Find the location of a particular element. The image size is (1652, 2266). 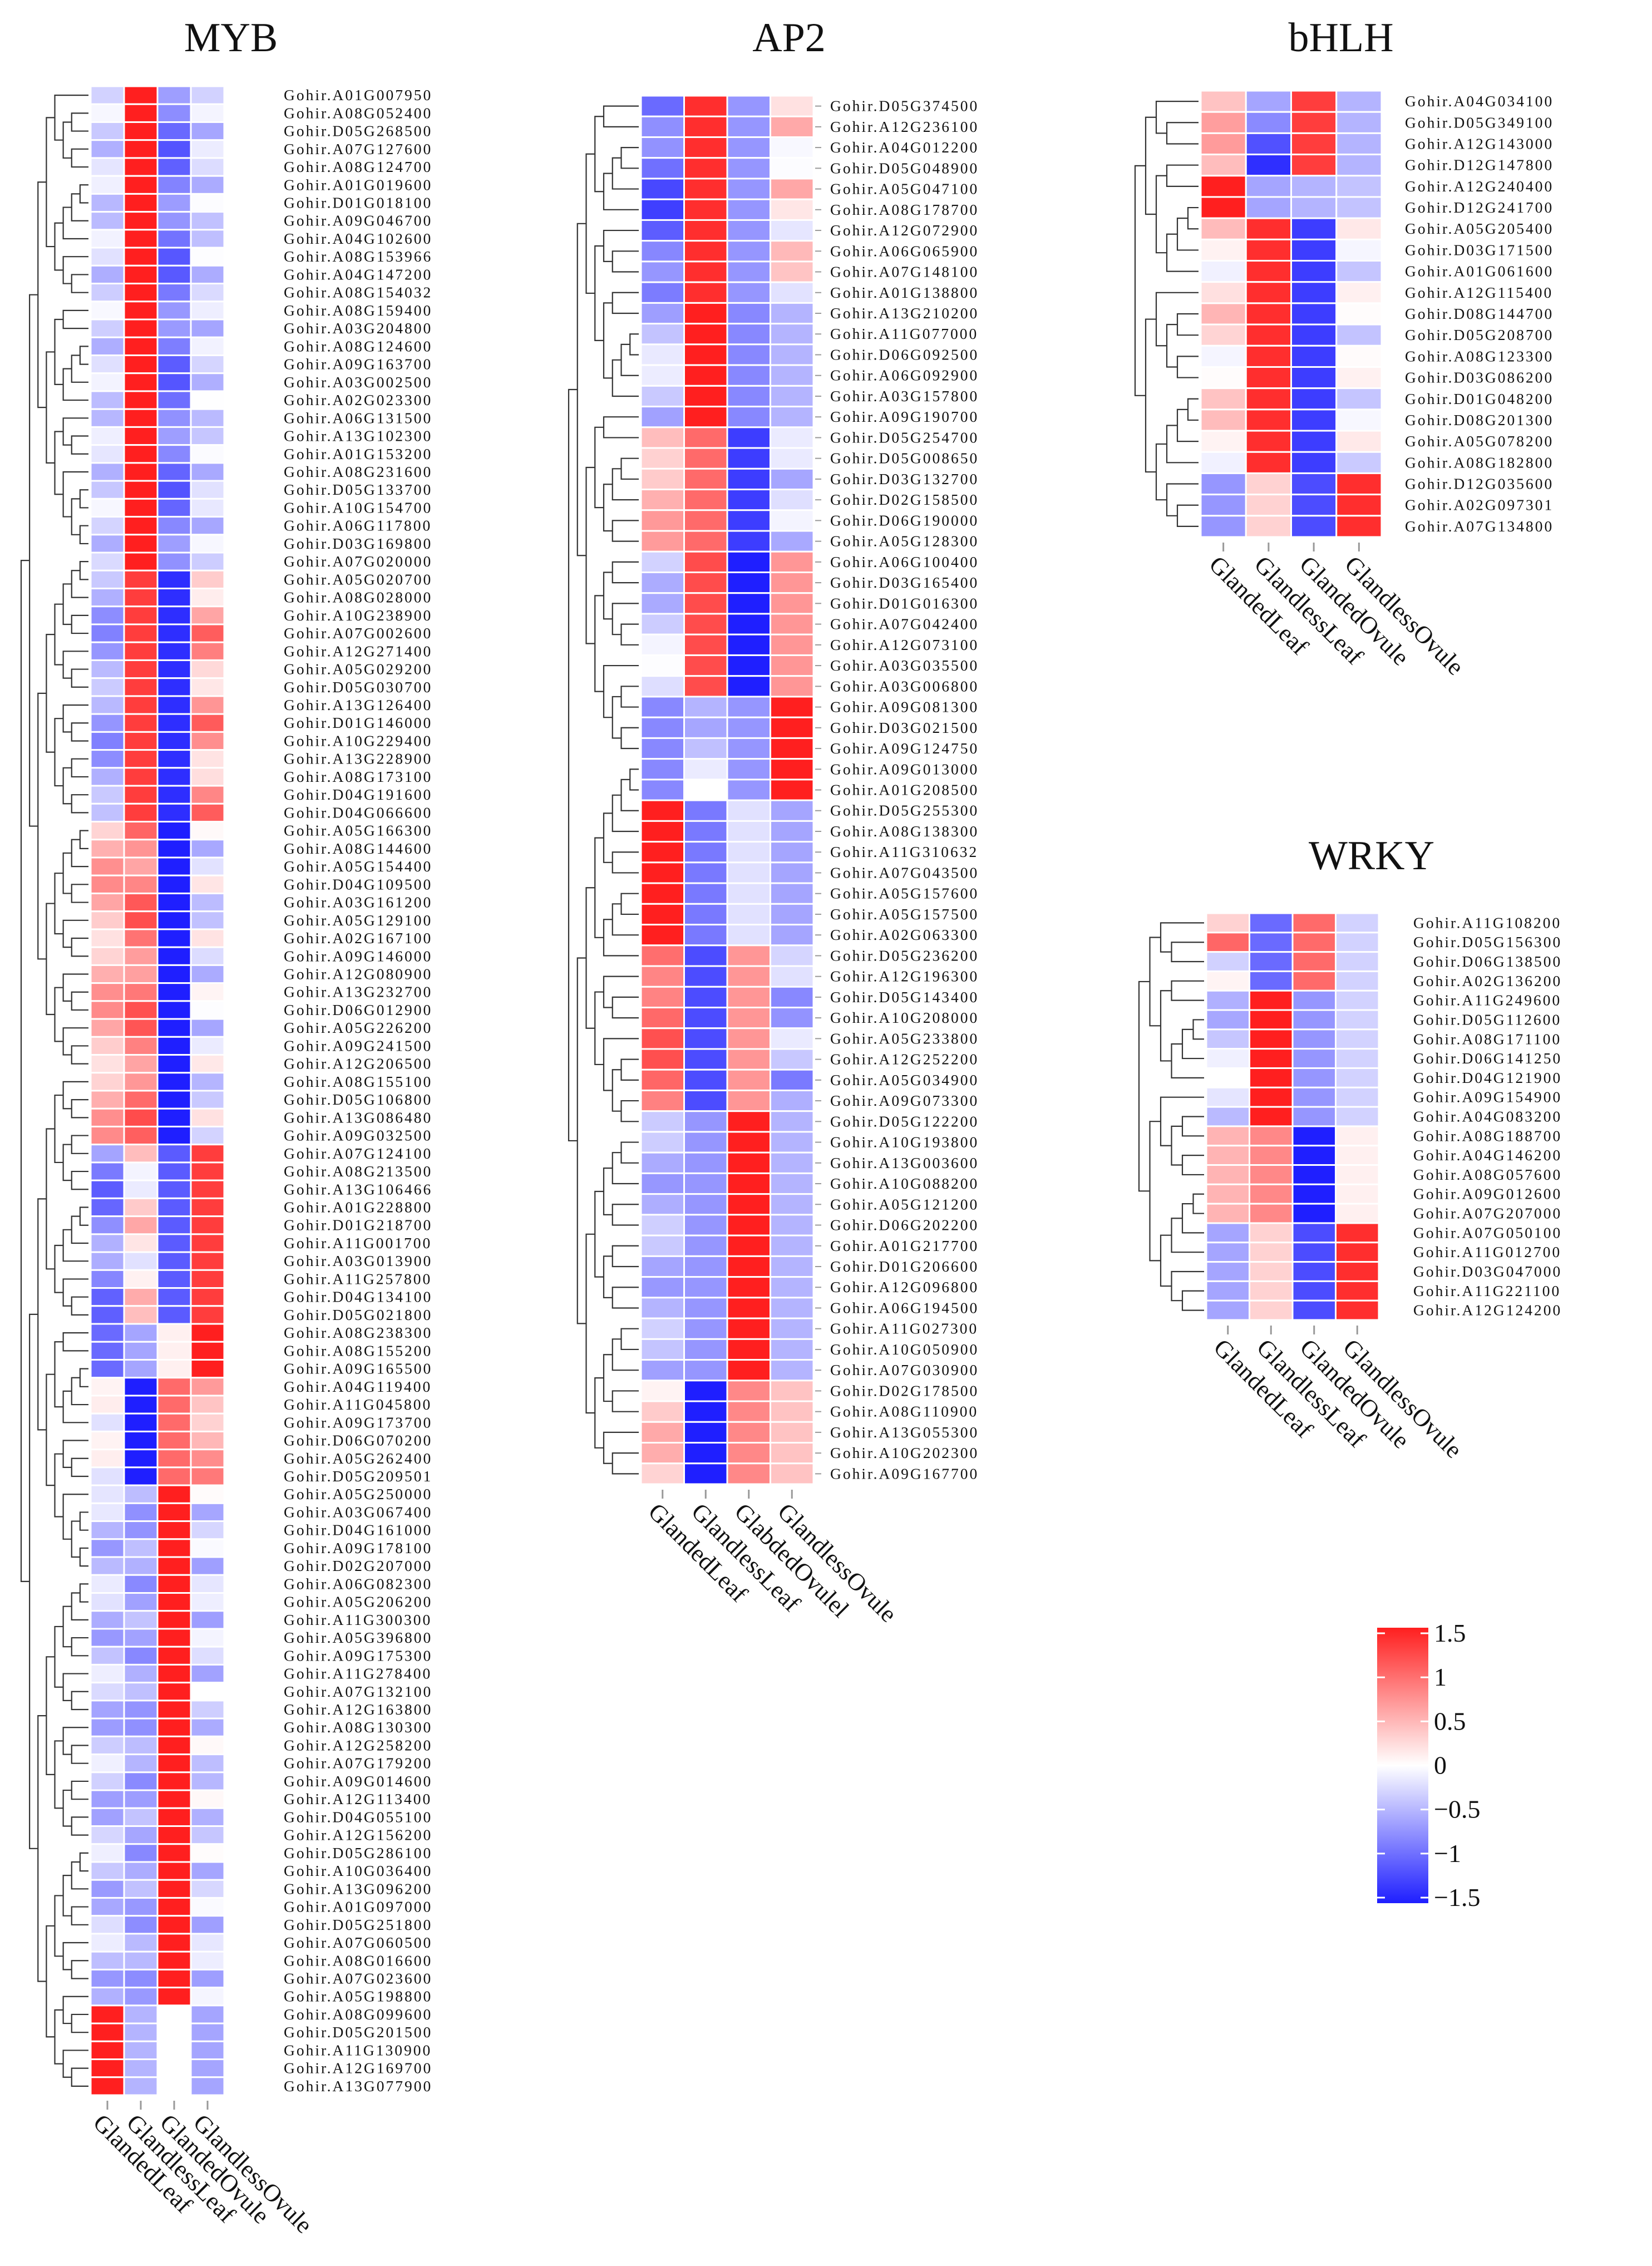

gene-label: Gohir.A08G155200 is located at coordinates (358, 1350).